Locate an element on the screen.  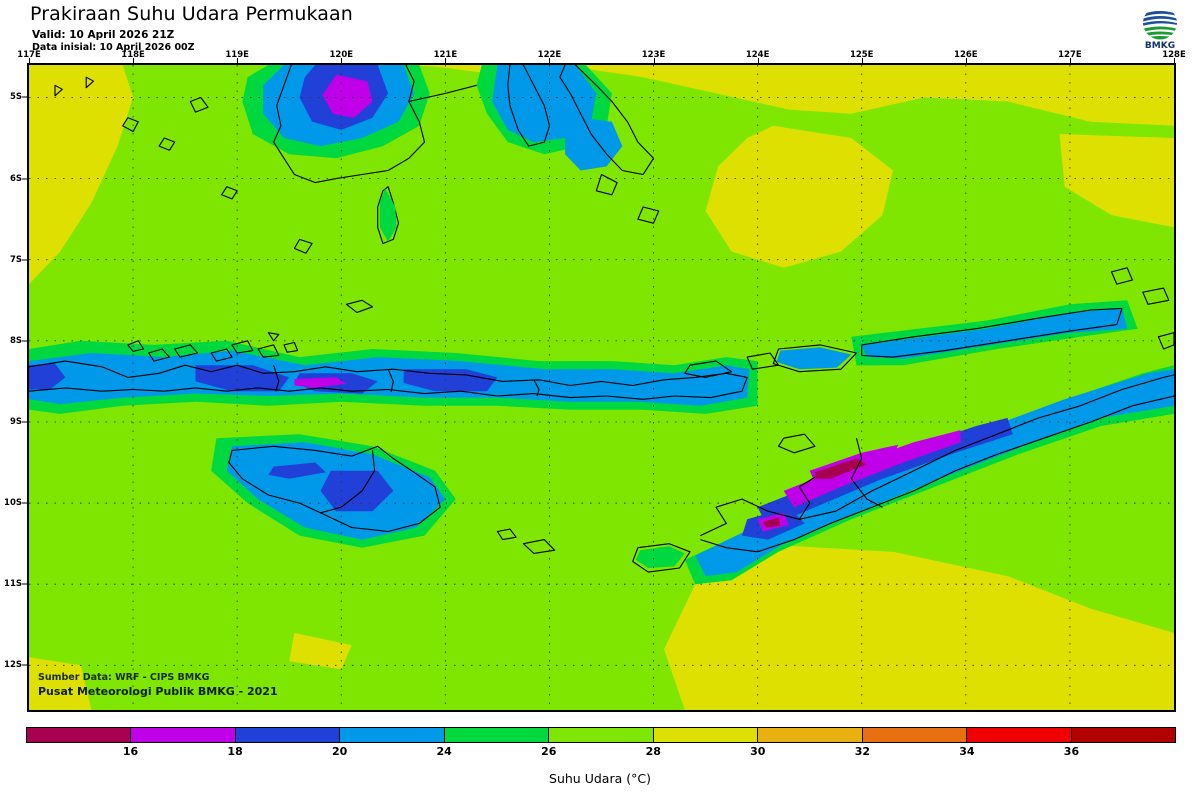
initial-data-label: Data inisial: 10 April 2026 00Z is located at coordinates (113, 47).